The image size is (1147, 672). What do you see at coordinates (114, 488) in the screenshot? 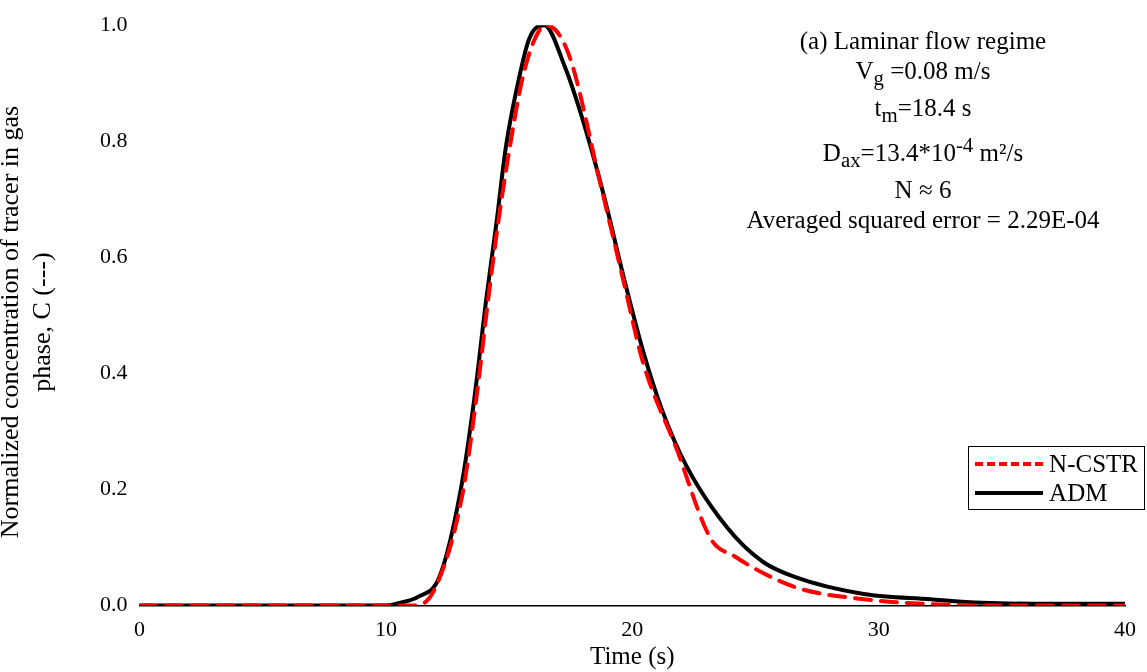
I see `y-tick-label: 0.2` at bounding box center [114, 488].